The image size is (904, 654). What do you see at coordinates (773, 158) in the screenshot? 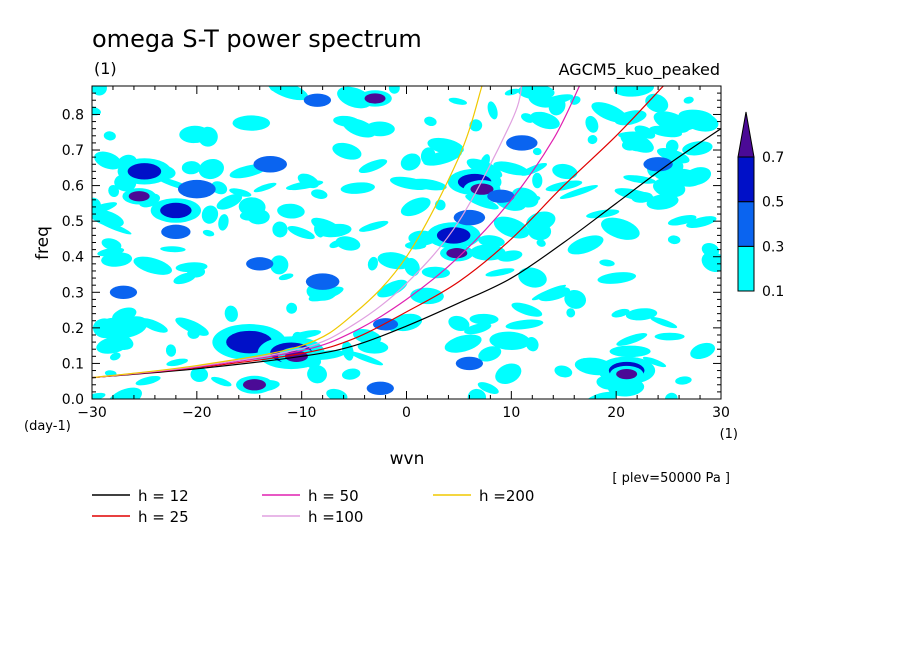
I see `colorbar-label: 0.7` at bounding box center [773, 158].